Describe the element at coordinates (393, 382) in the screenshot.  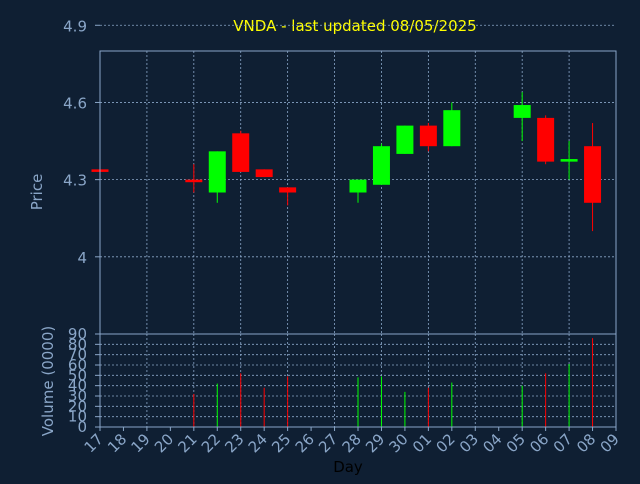
I see `volume-bars` at that location.